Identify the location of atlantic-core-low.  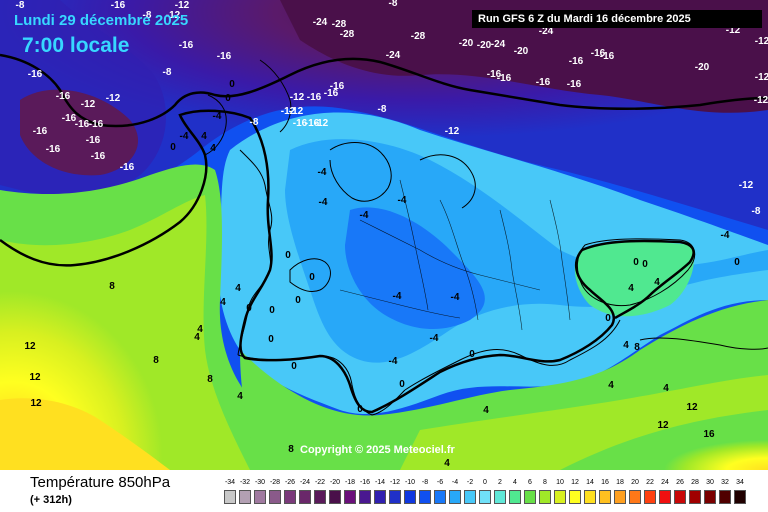
(79, 132).